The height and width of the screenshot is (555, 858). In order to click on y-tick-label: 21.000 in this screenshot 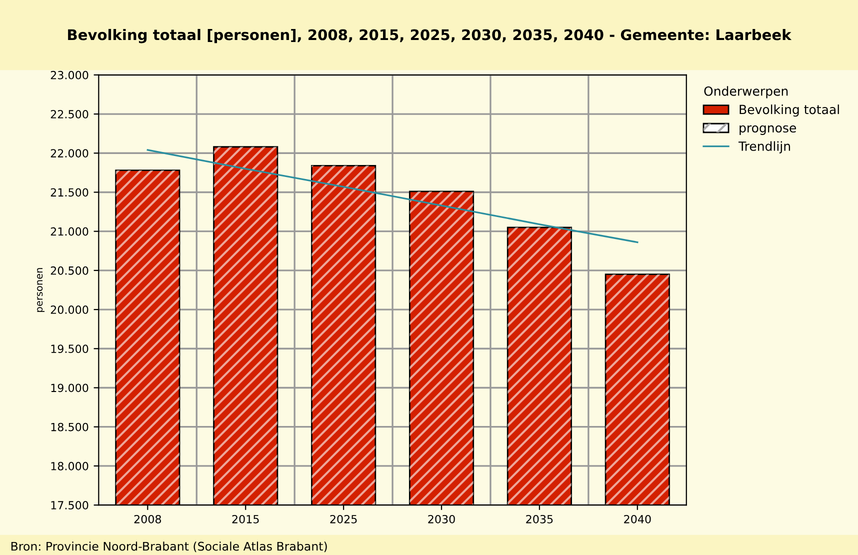, I will do `click(69, 231)`.